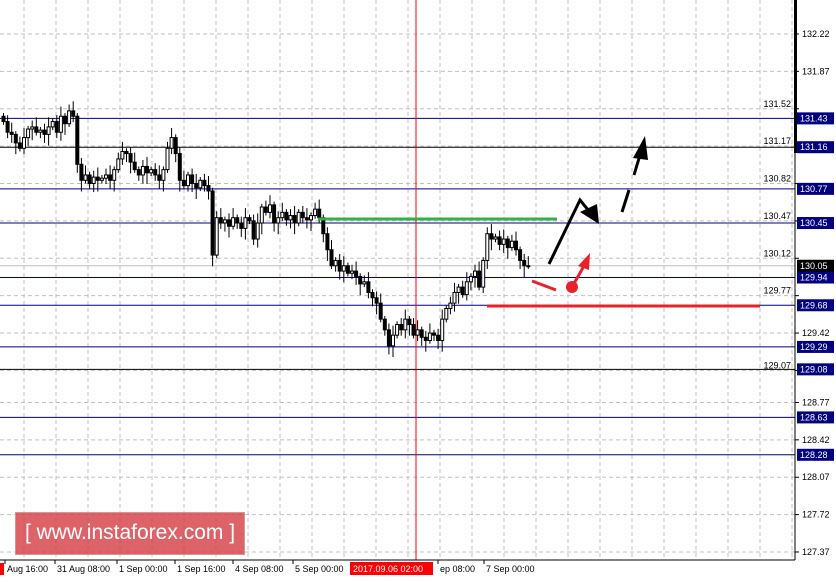 This screenshot has height=582, width=836. Describe the element at coordinates (2, 569) in the screenshot. I see `left-edge-marker` at that location.